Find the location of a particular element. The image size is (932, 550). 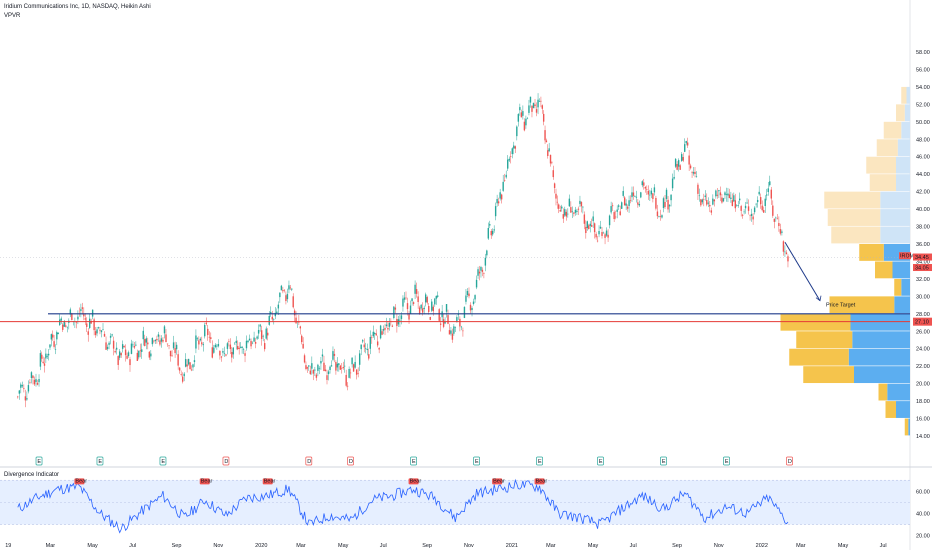

time-axis-tick: Nov is located at coordinates (218, 546).